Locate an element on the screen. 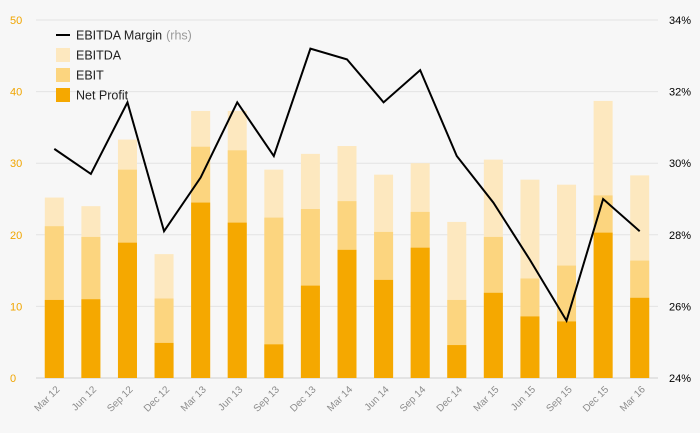 Image resolution: width=700 pixels, height=433 pixels. legend-item: EBITDA Margin (rhs) is located at coordinates (124, 36).